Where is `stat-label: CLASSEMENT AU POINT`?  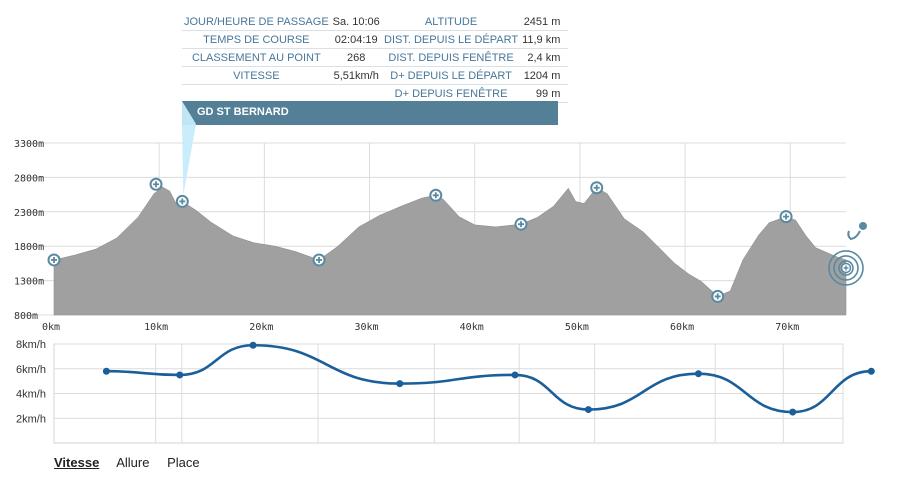
stat-label: CLASSEMENT AU POINT is located at coordinates (256, 57).